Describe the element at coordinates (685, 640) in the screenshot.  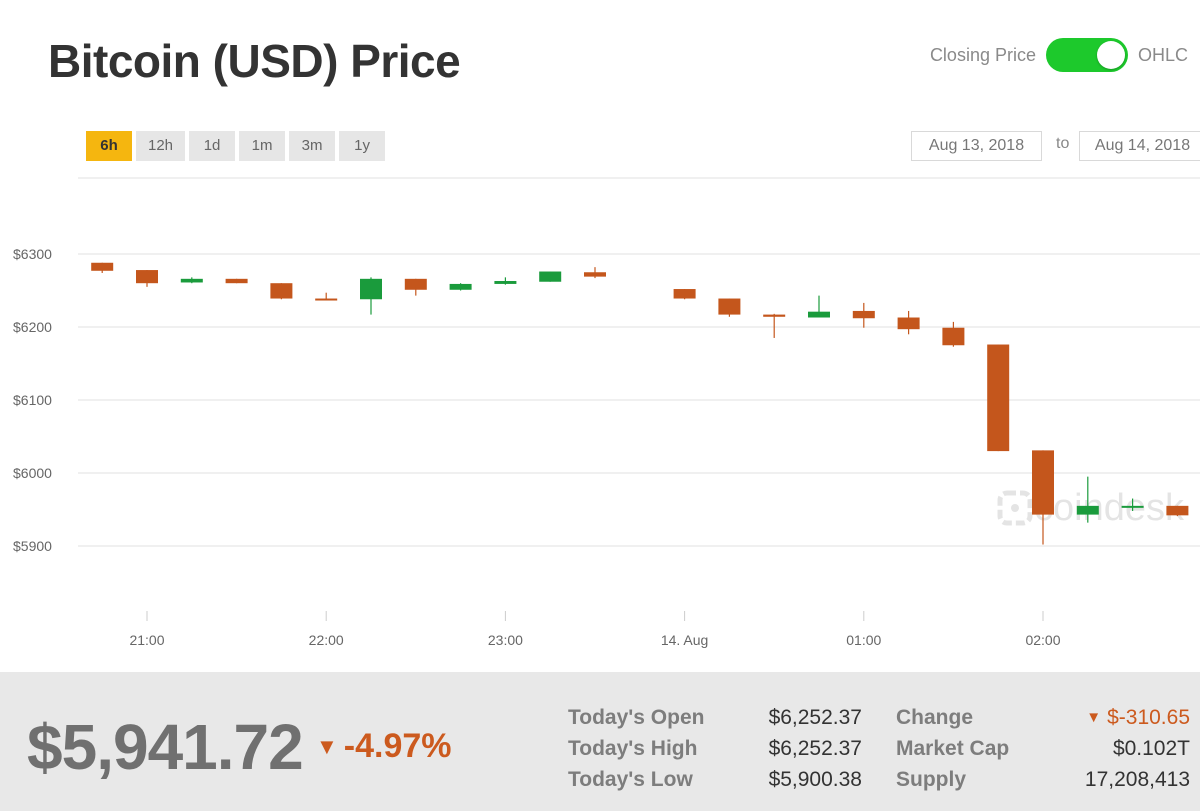
I see `x-tick-label: 14. Aug` at that location.